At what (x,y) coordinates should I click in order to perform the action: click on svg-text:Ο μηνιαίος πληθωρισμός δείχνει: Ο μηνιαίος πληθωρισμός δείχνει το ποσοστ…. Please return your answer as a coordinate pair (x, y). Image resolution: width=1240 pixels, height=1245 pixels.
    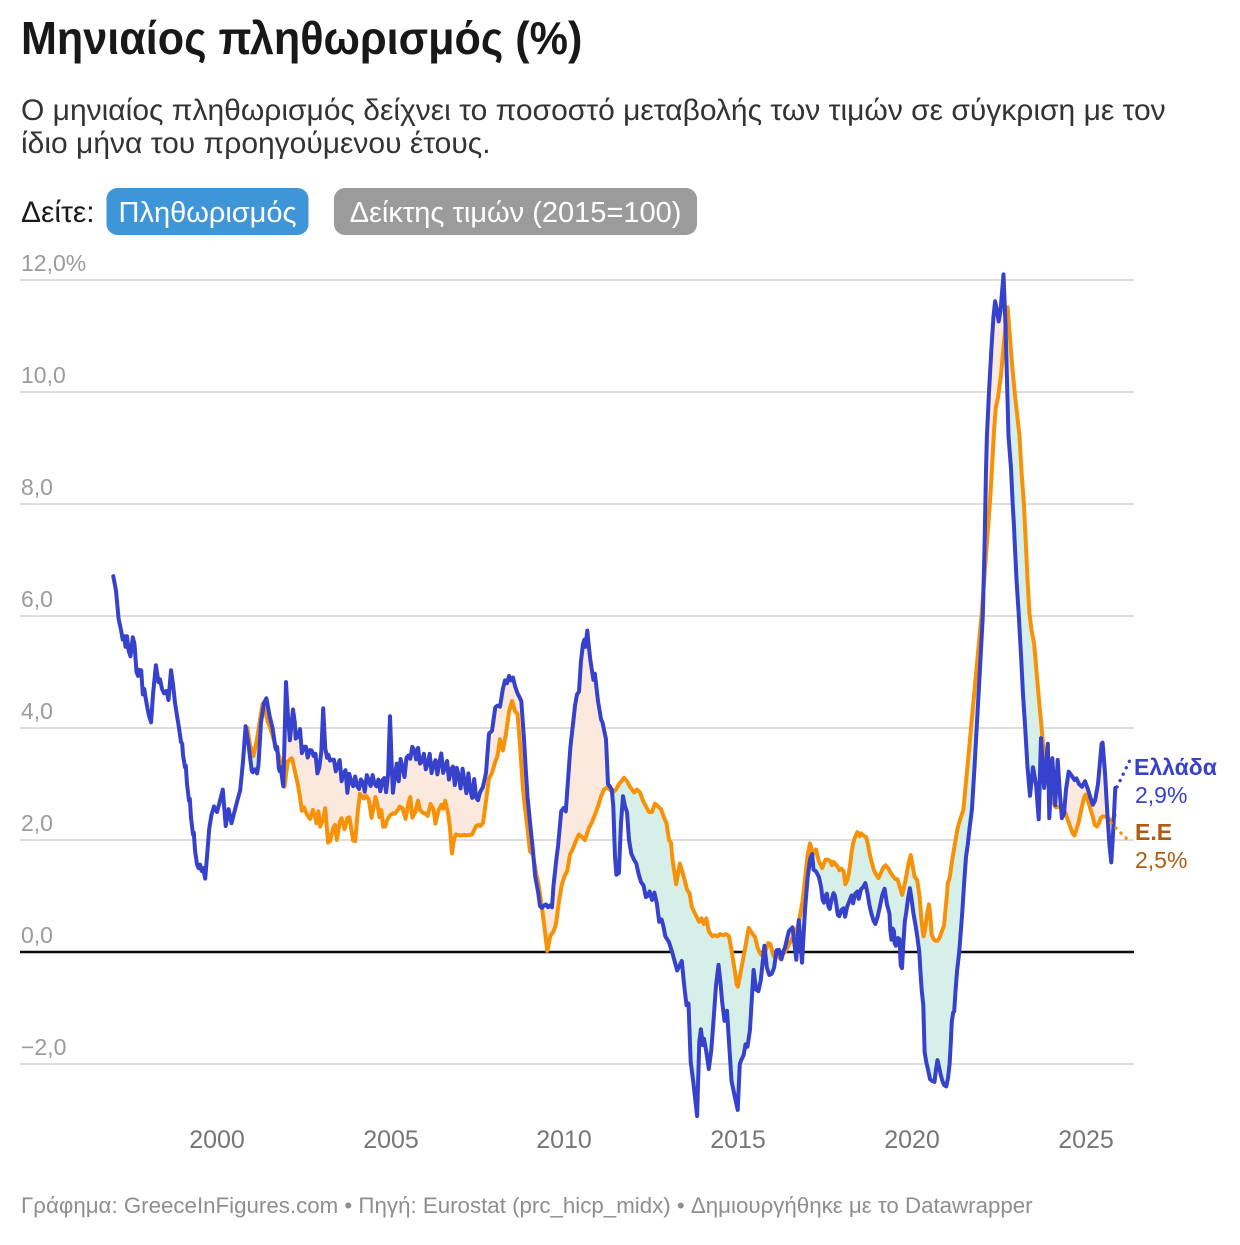
    Looking at the image, I should click on (593, 110).